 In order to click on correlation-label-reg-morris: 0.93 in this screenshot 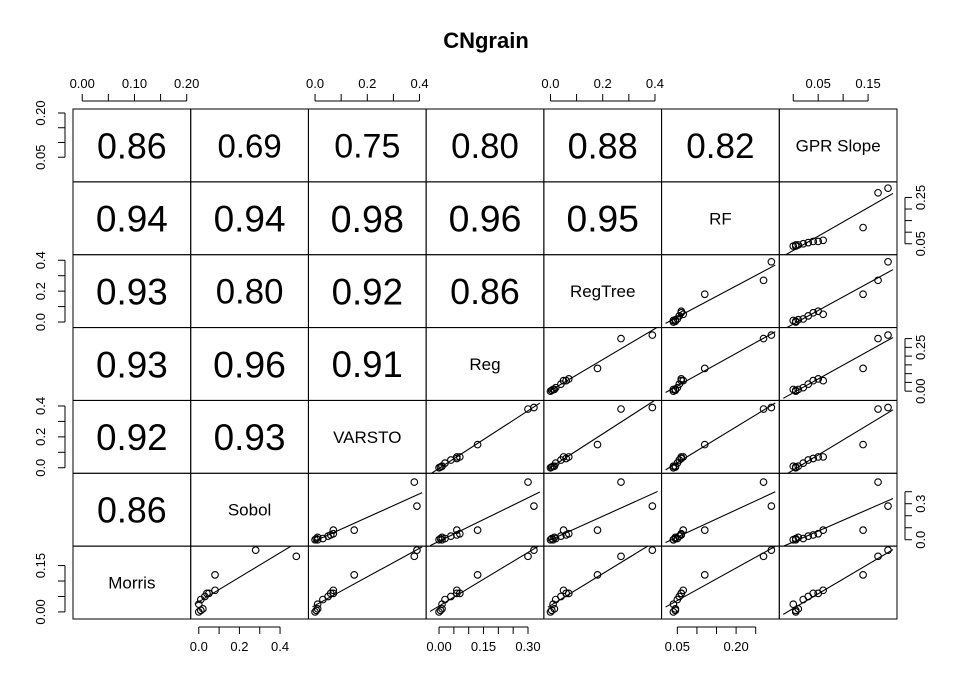, I will do `click(132, 364)`.